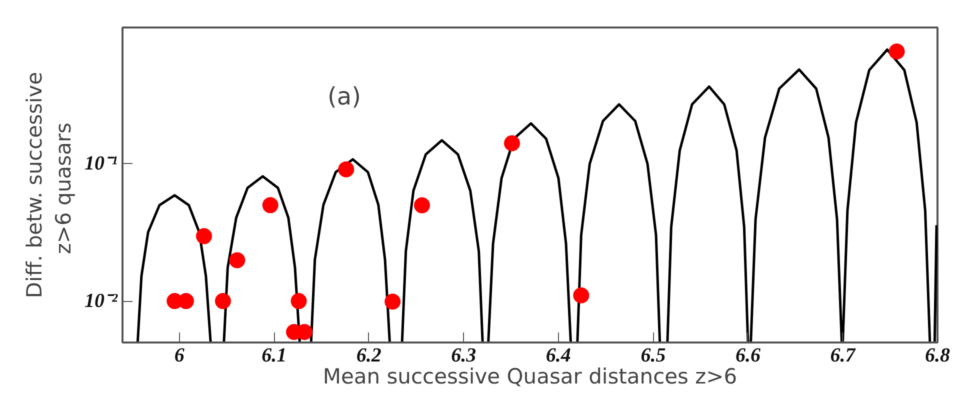 The width and height of the screenshot is (955, 403). What do you see at coordinates (344, 96) in the screenshot?
I see `annotation: (a)` at bounding box center [344, 96].